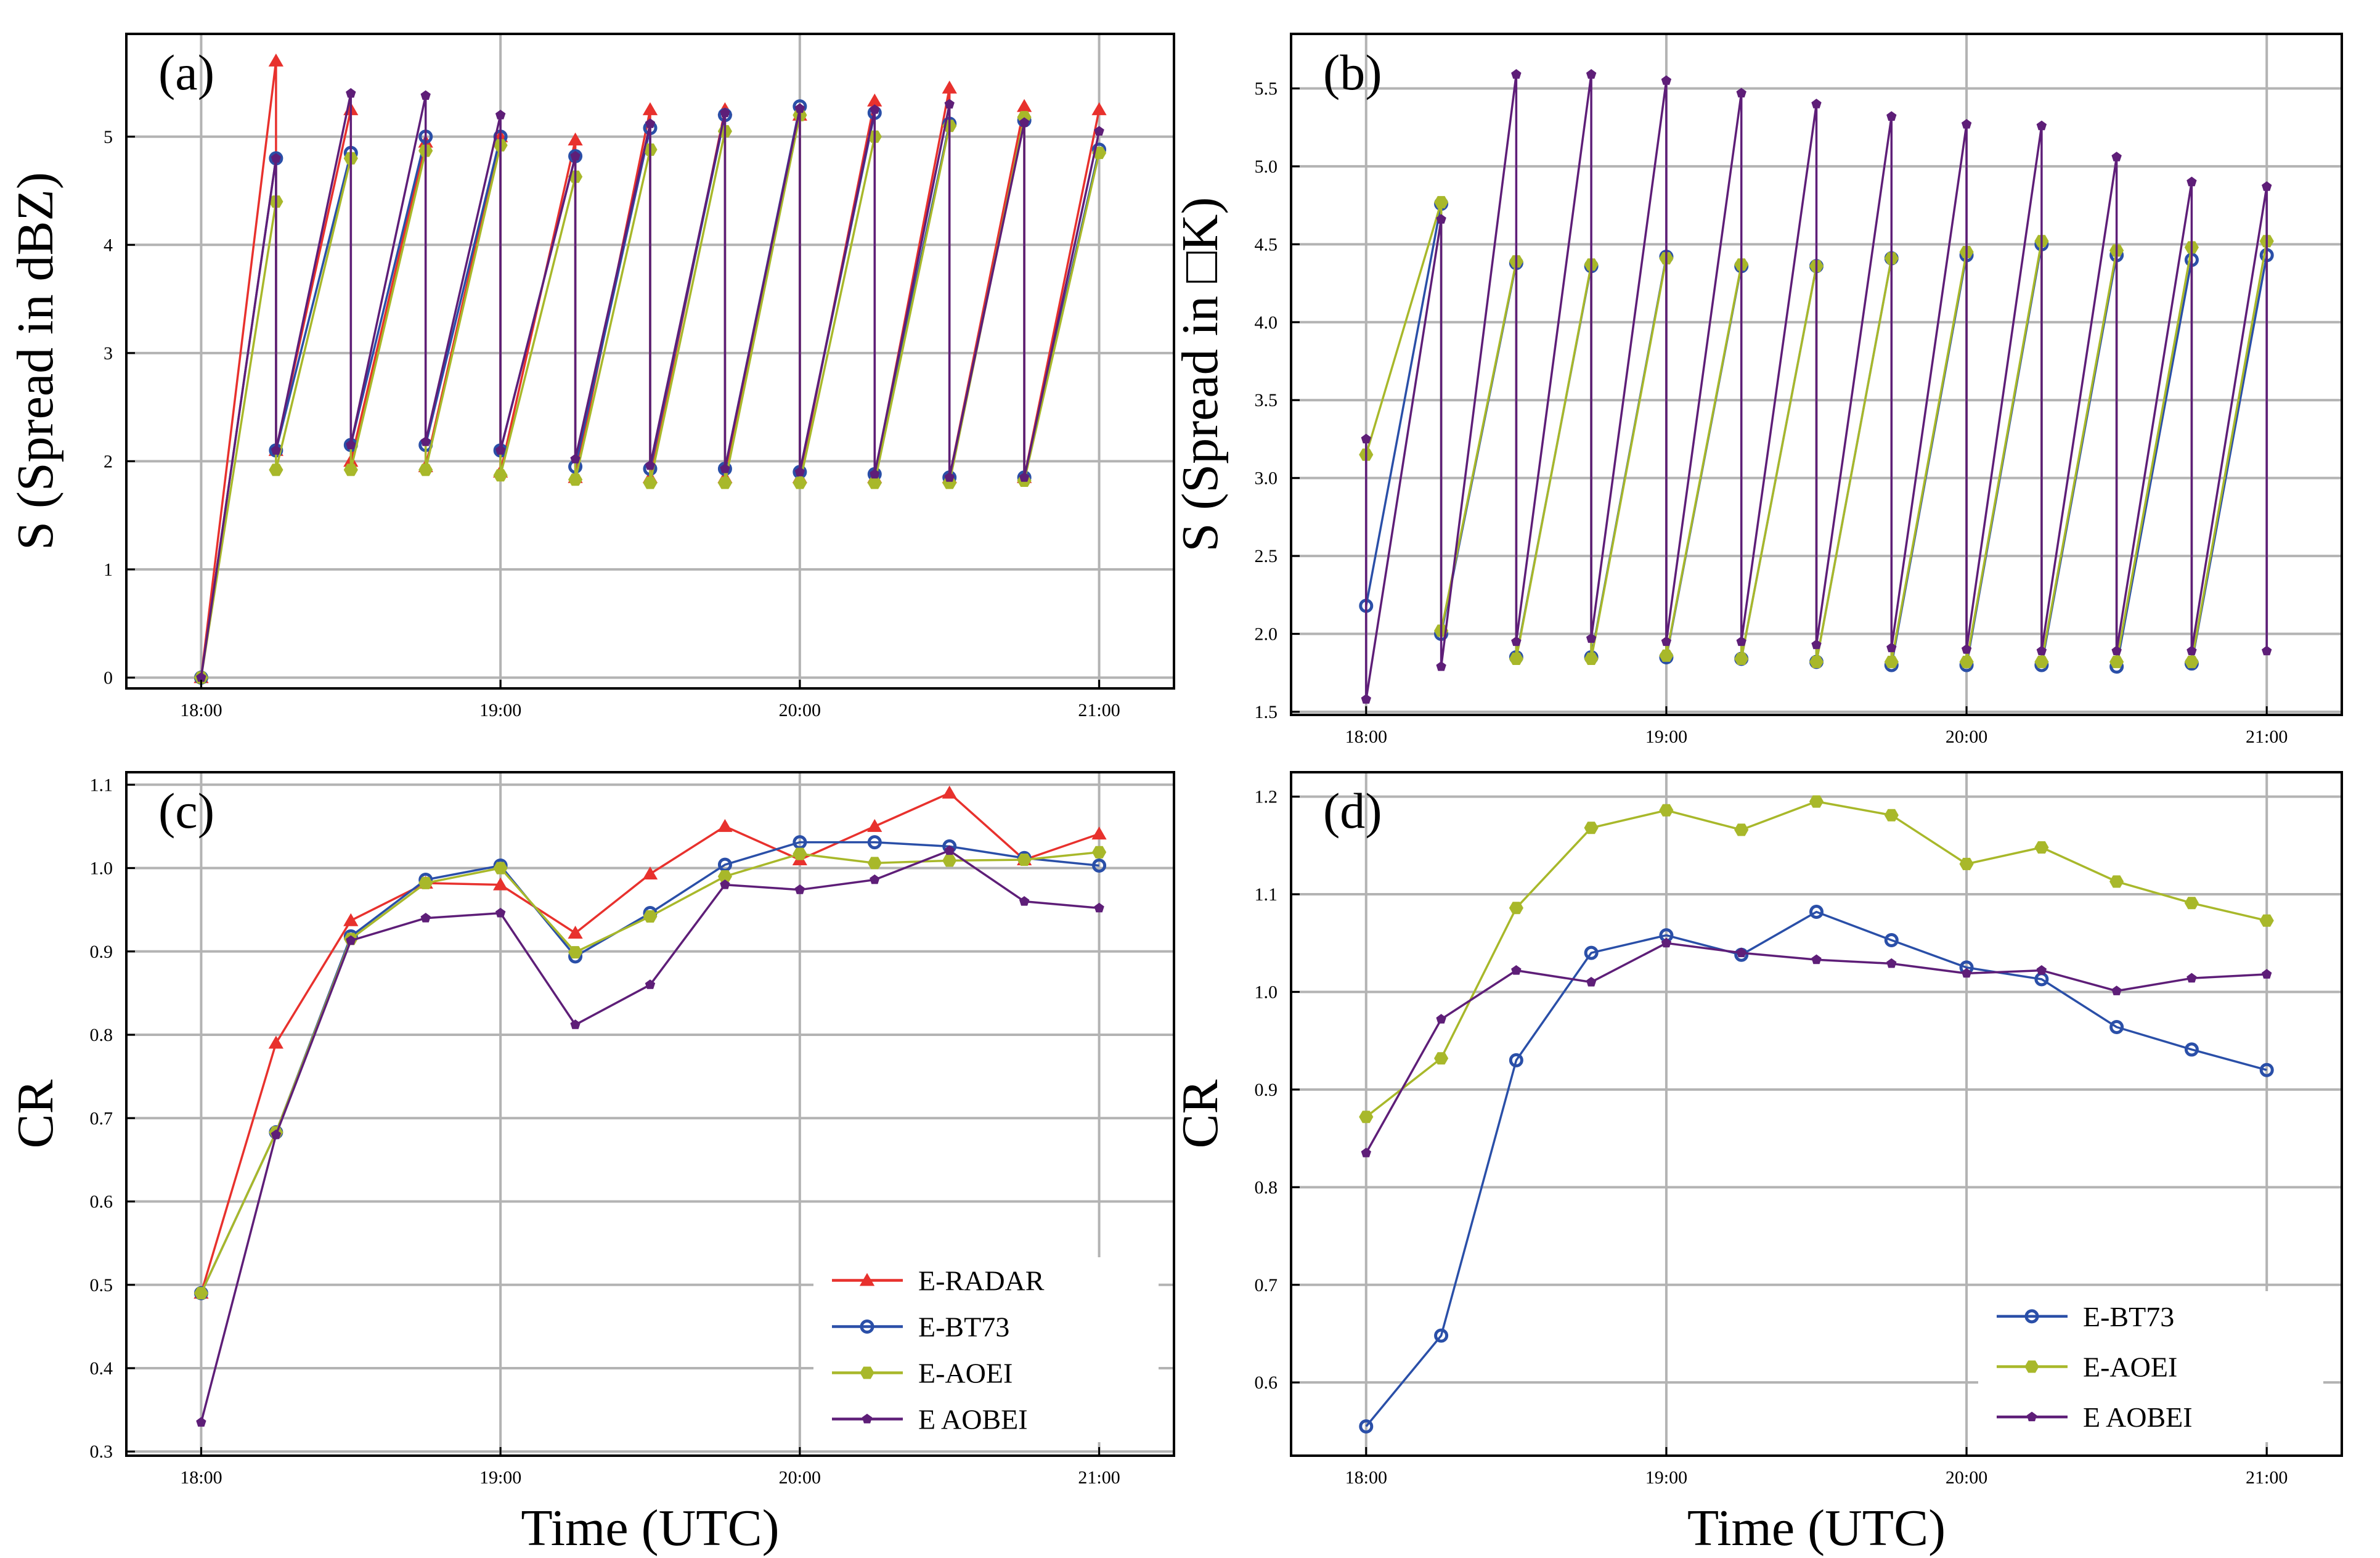 The image size is (2380, 1558). Describe the element at coordinates (649, 1067) in the screenshot. I see `series-line` at that location.